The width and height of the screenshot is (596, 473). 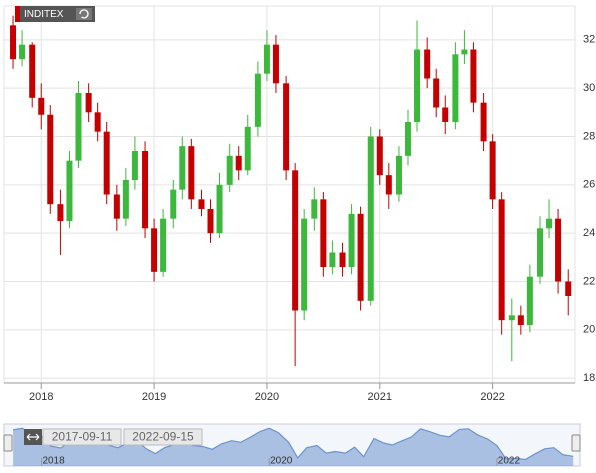 I want to click on refresh-button, so click(x=84, y=14).